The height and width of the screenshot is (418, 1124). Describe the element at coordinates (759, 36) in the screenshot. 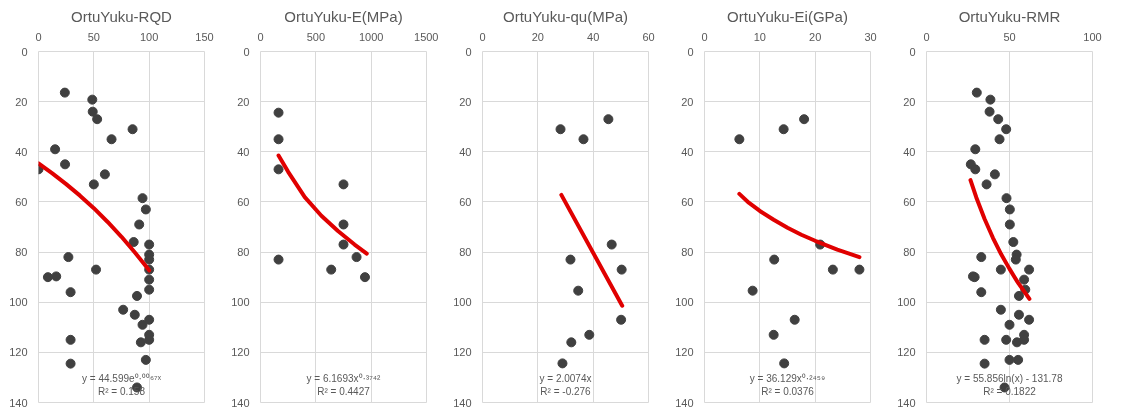

I see `x-tick-label: 10` at that location.